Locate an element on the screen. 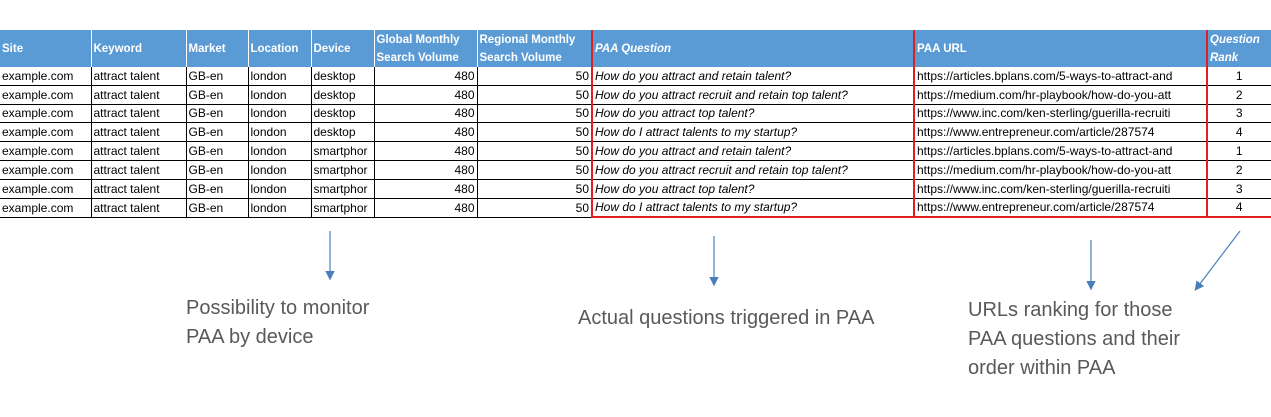  column-header: Regional Monthly Search Volume is located at coordinates (535, 48).